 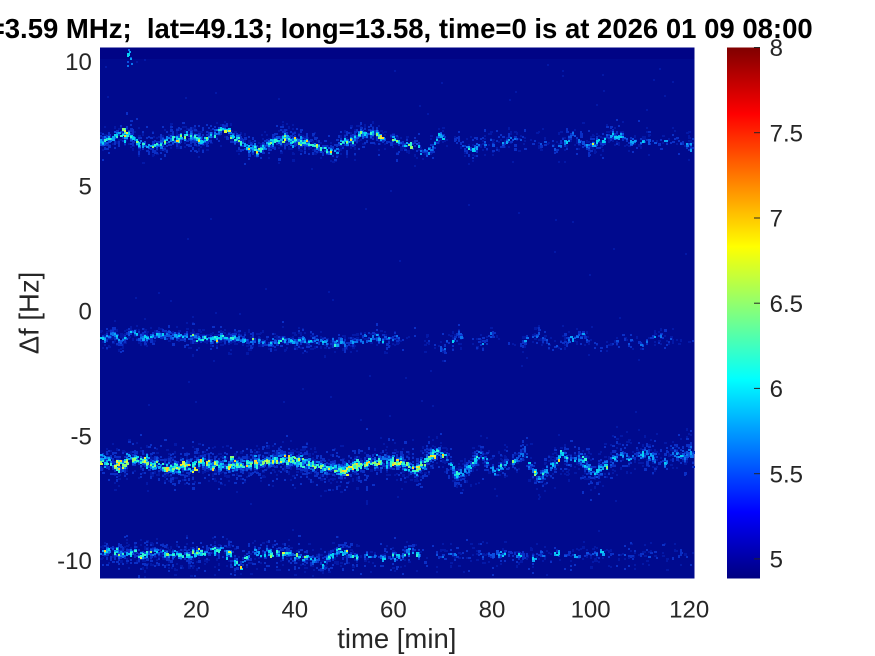 I want to click on svg-text: 5.5, so click(x=786, y=474).